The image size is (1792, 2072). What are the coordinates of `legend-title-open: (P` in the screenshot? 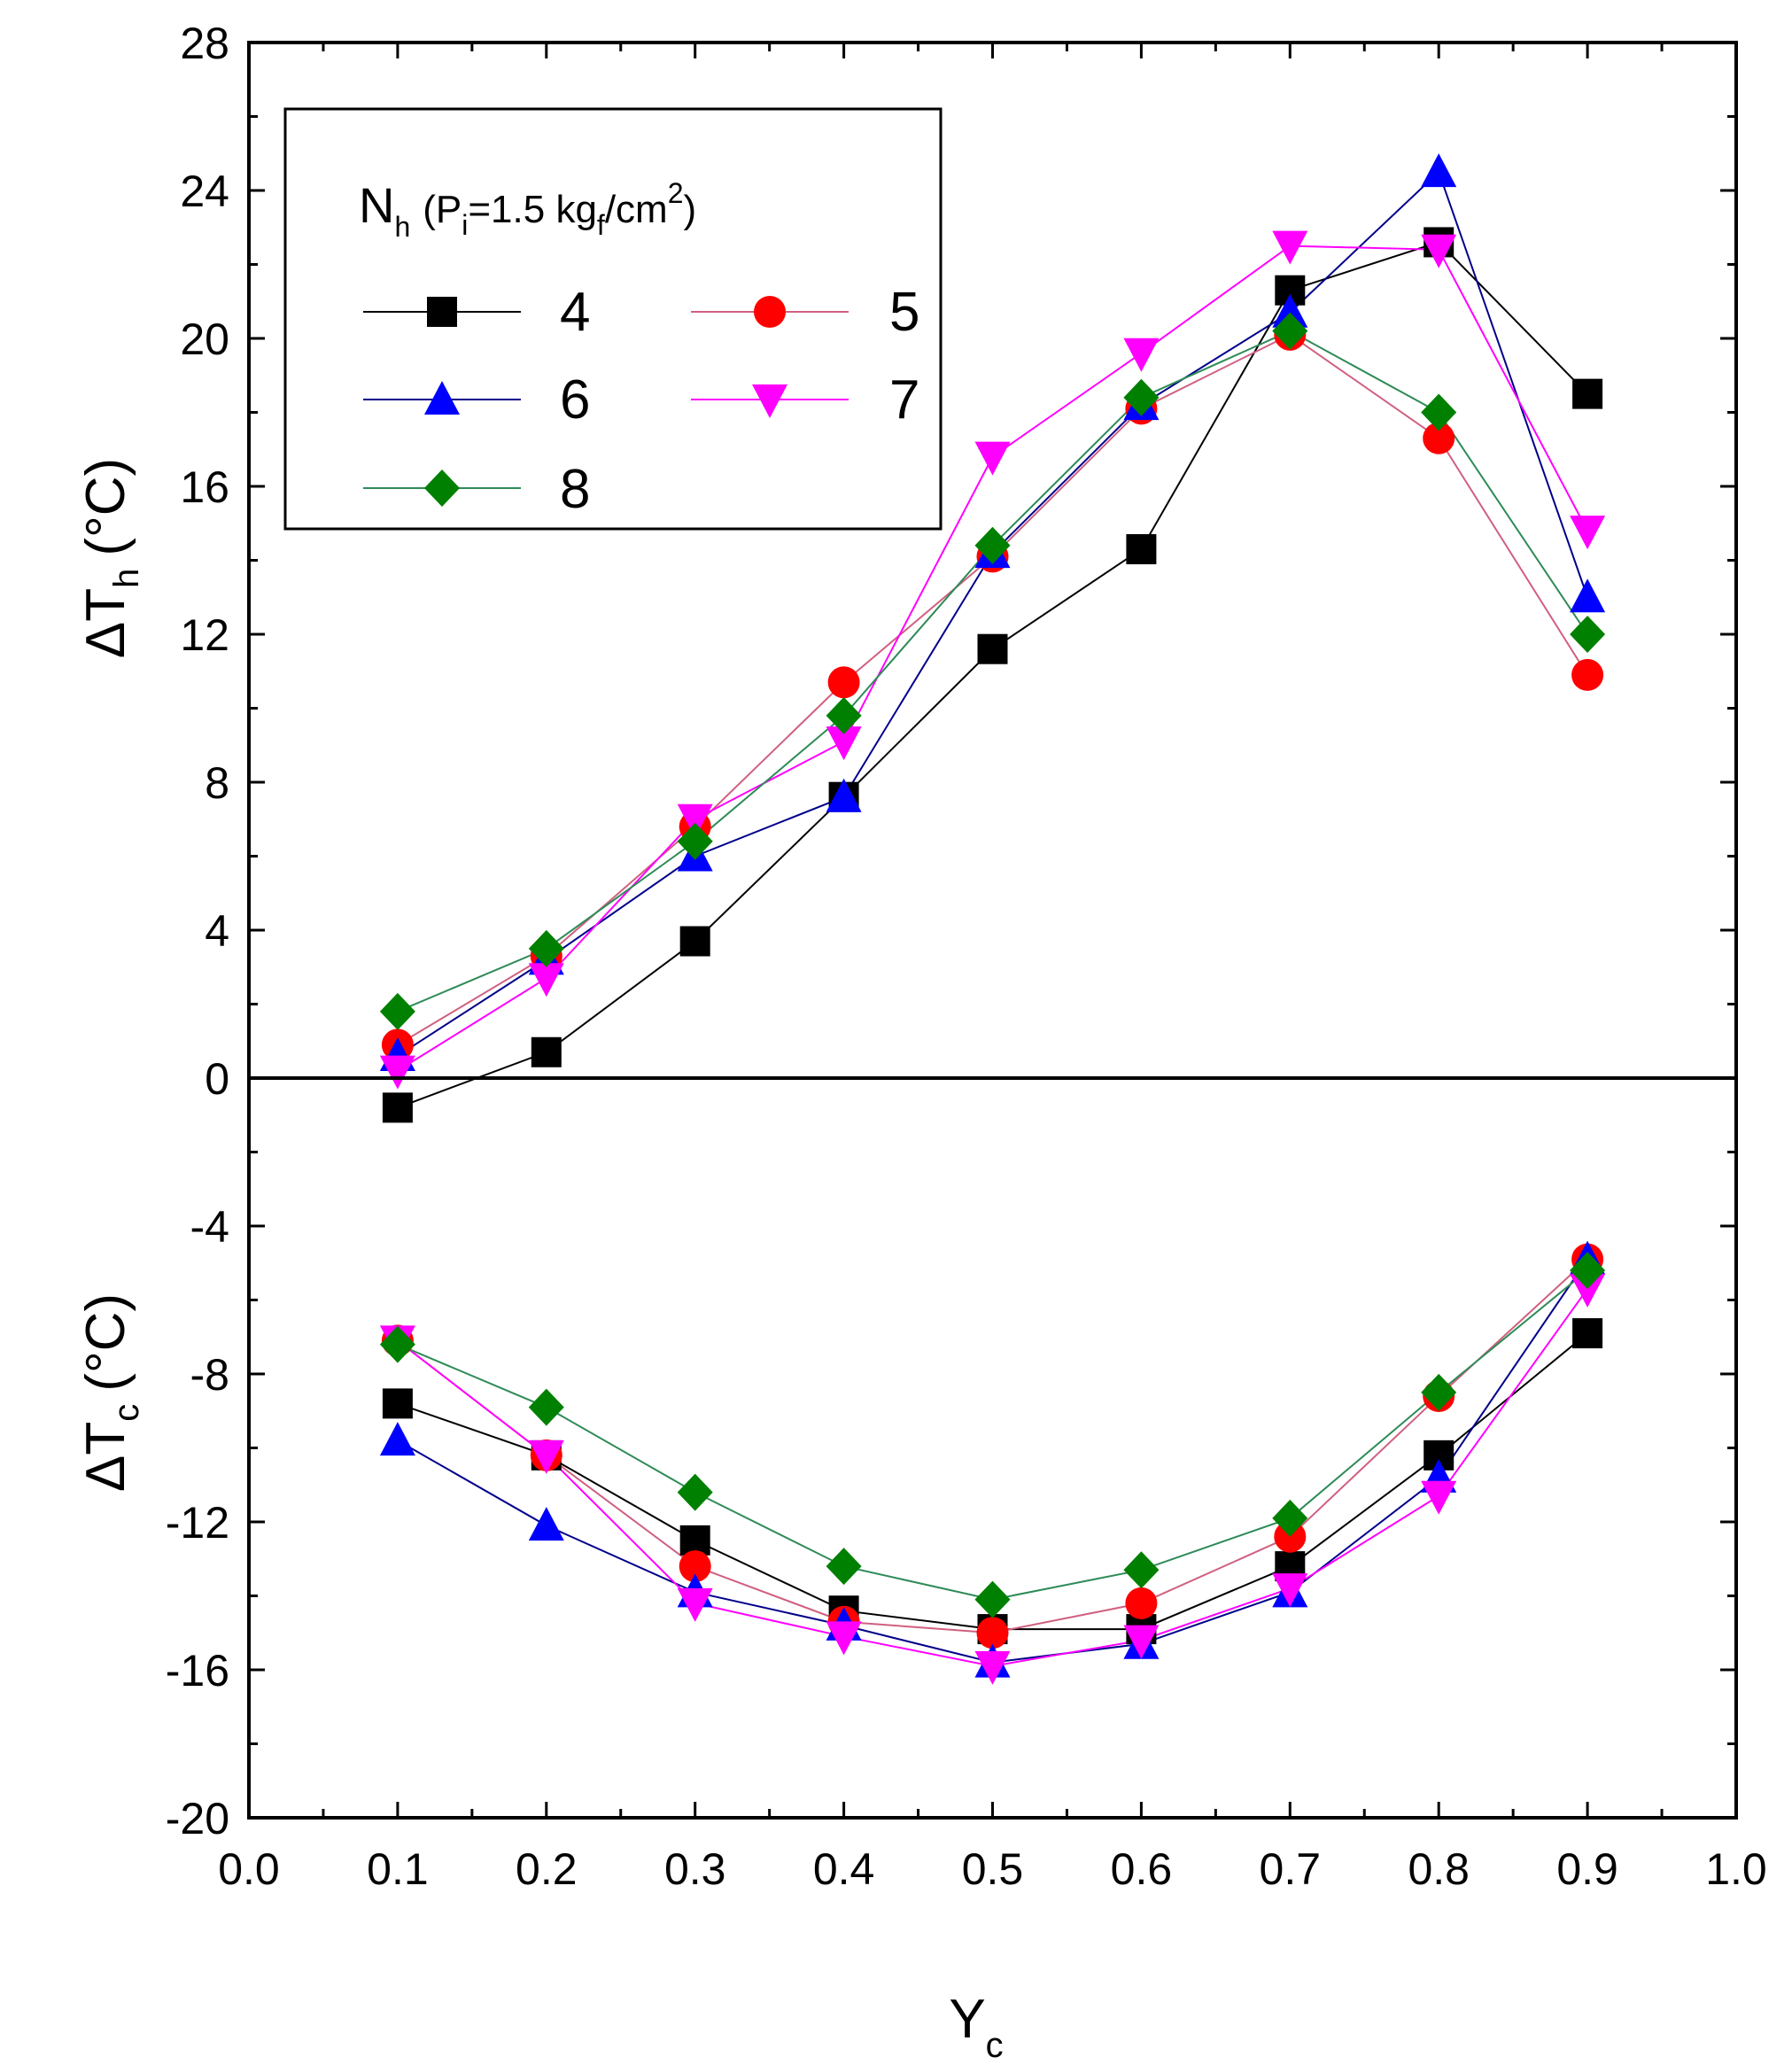 It's located at (442, 209).